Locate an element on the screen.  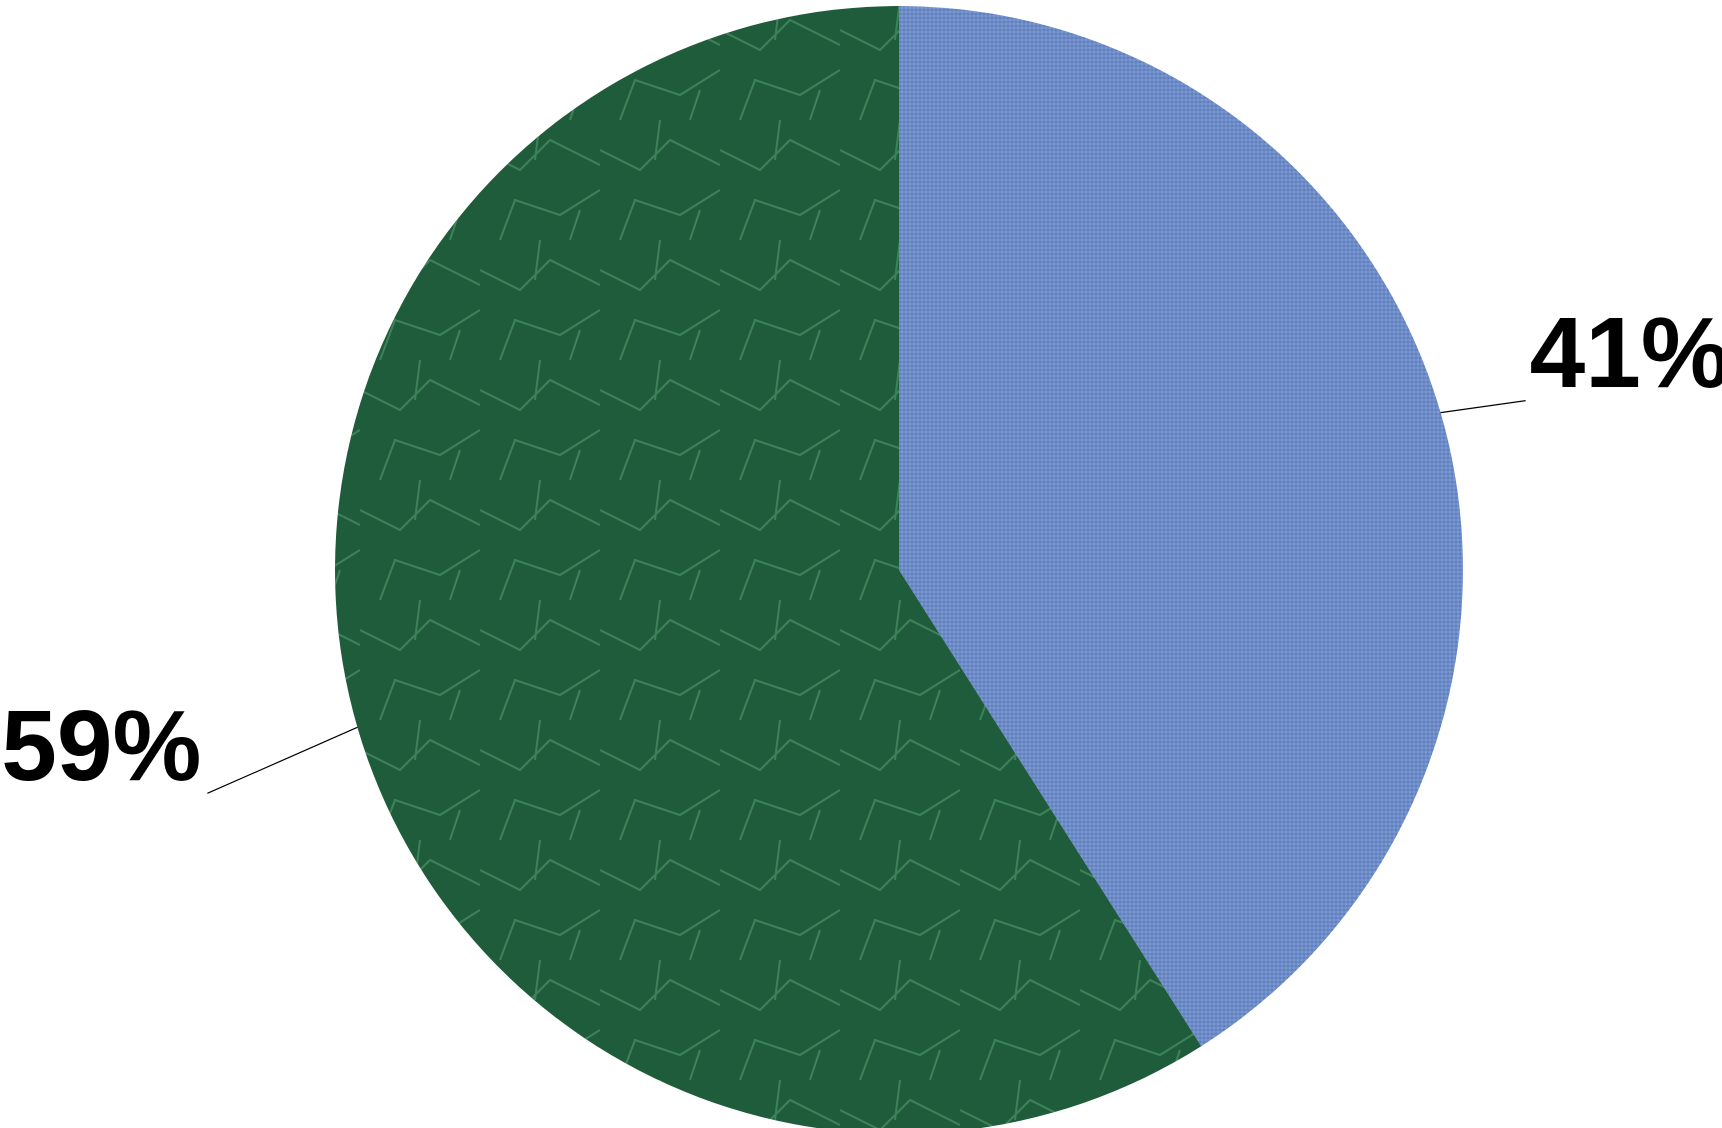
data-label: 59% is located at coordinates (101, 746).